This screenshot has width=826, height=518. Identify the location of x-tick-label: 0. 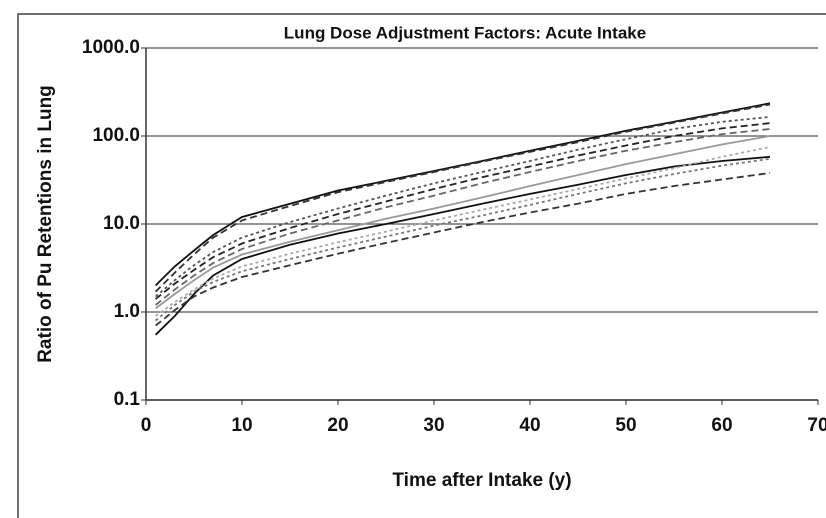
(146, 425).